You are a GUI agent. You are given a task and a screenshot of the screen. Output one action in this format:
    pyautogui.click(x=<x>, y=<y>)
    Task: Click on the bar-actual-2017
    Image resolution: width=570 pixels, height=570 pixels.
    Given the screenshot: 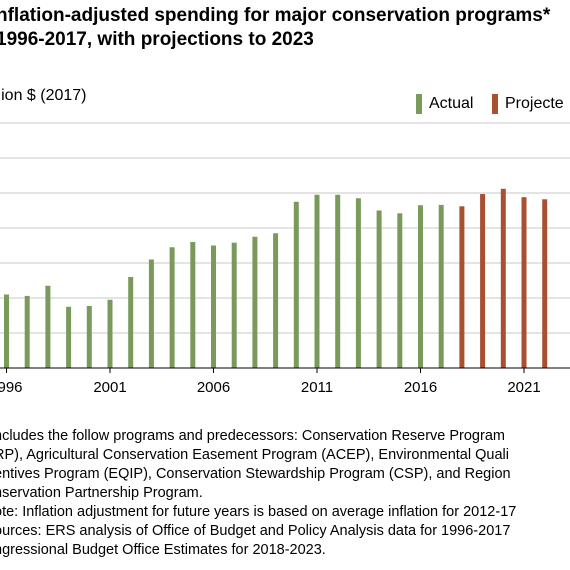 What is the action you would take?
    pyautogui.click(x=441, y=286)
    